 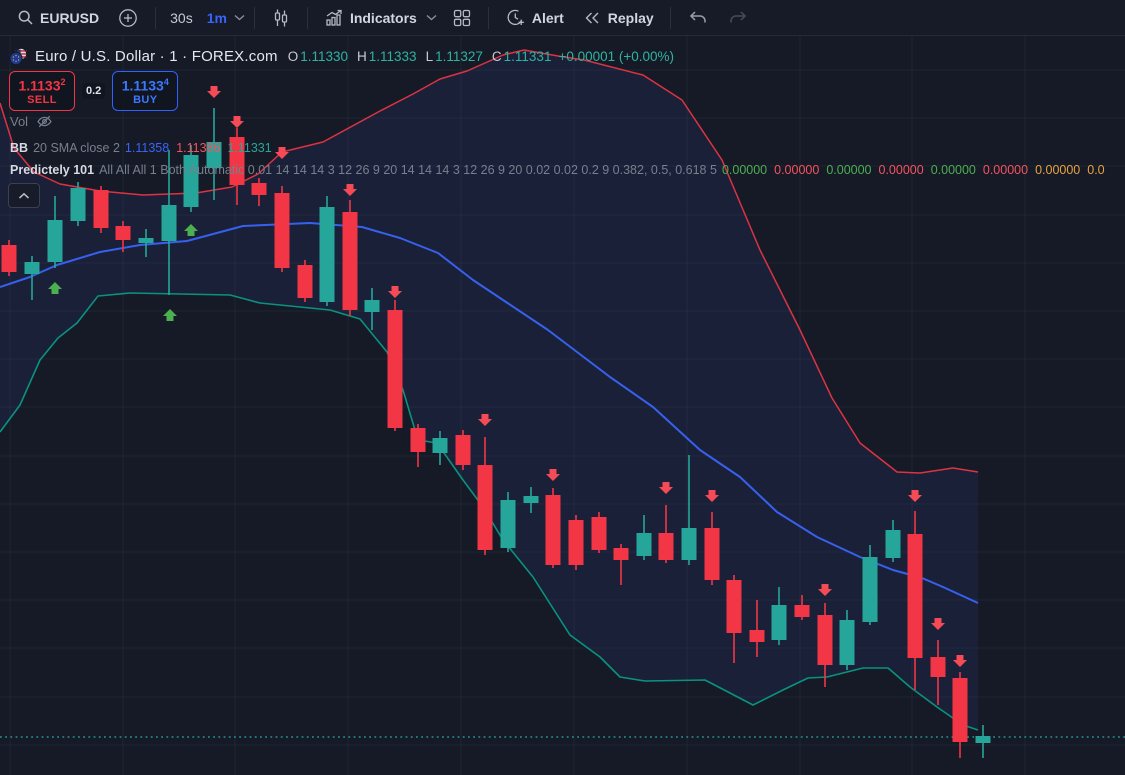 I want to click on sell-price: 1.11332, so click(x=42, y=85).